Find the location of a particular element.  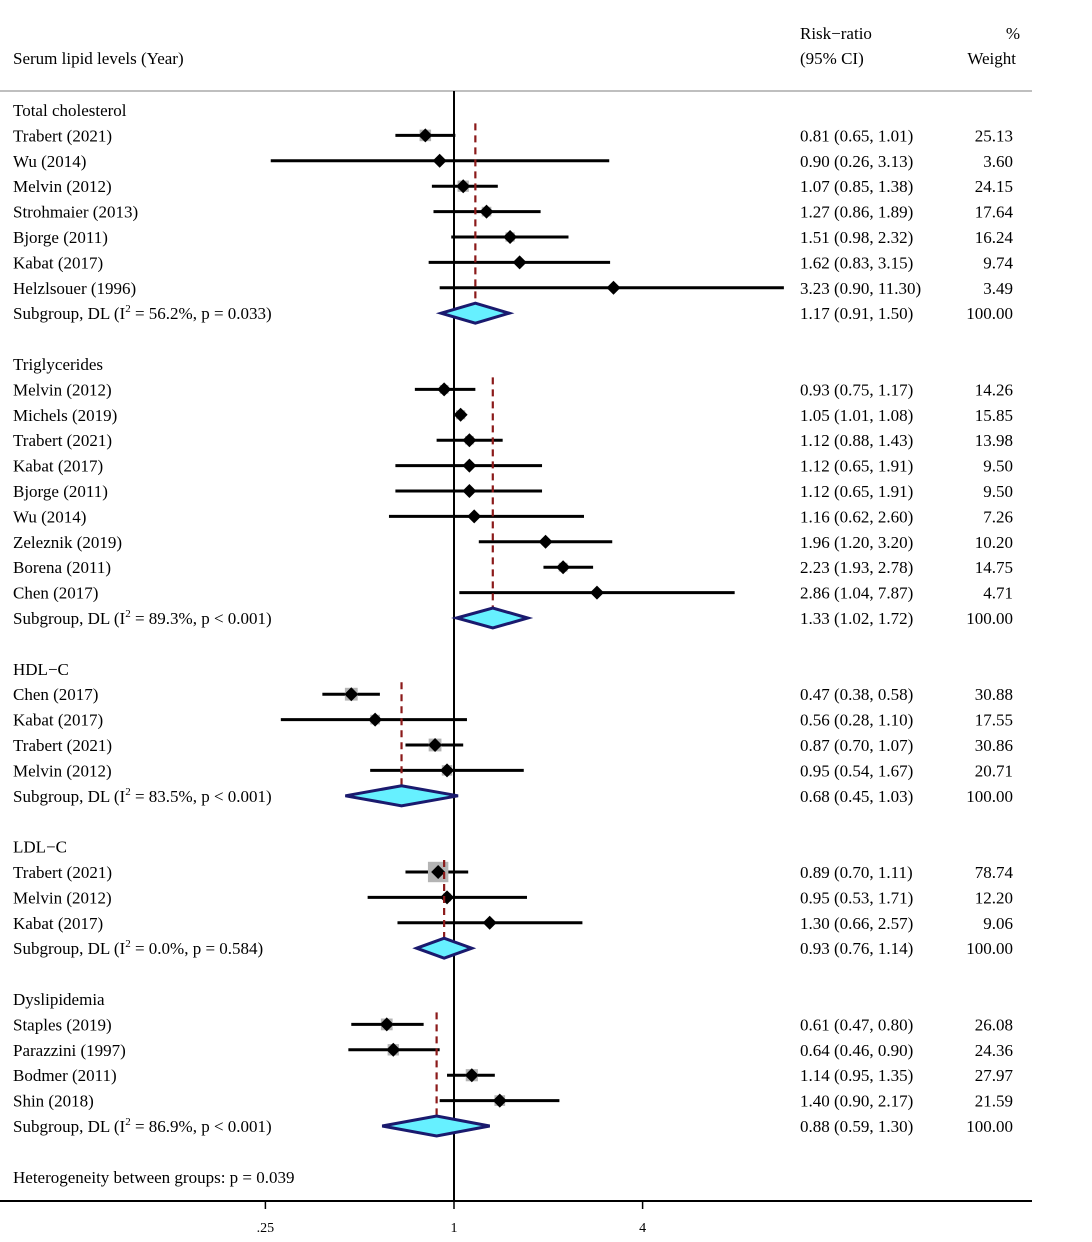

subgroup-ci-value: 0.93 (0.76, 1.14) is located at coordinates (856, 948).